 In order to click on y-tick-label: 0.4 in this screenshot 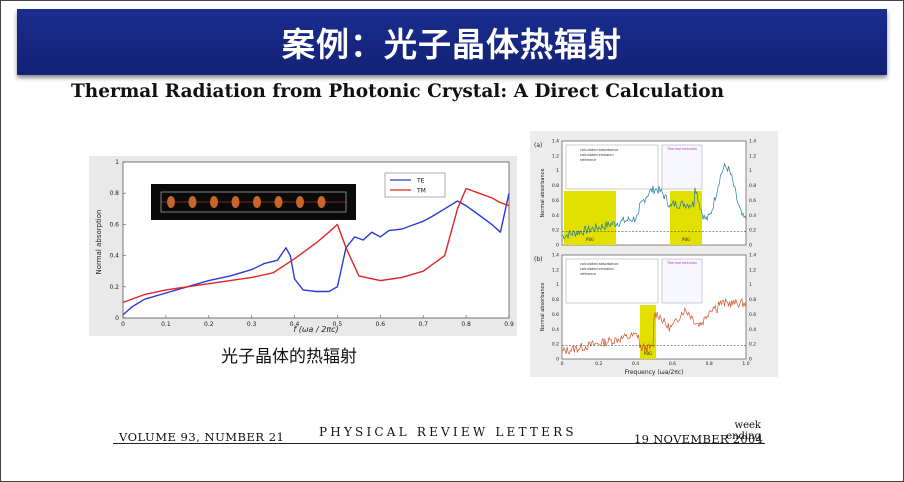, I will do `click(114, 256)`.